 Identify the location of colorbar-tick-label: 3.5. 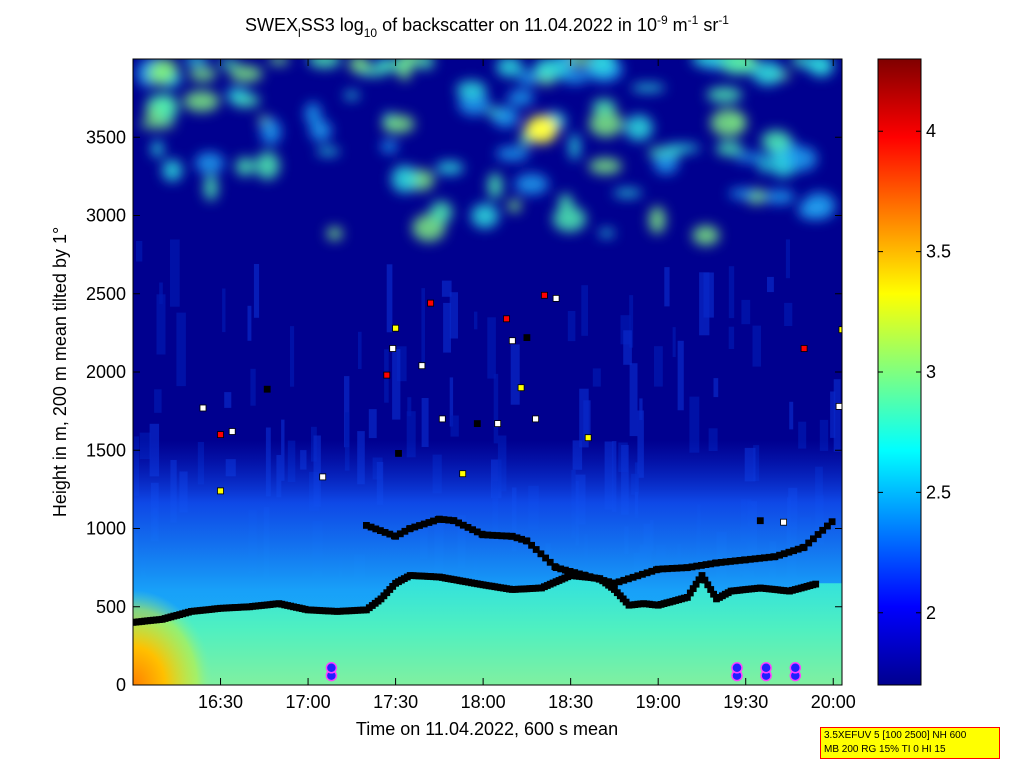
(938, 252).